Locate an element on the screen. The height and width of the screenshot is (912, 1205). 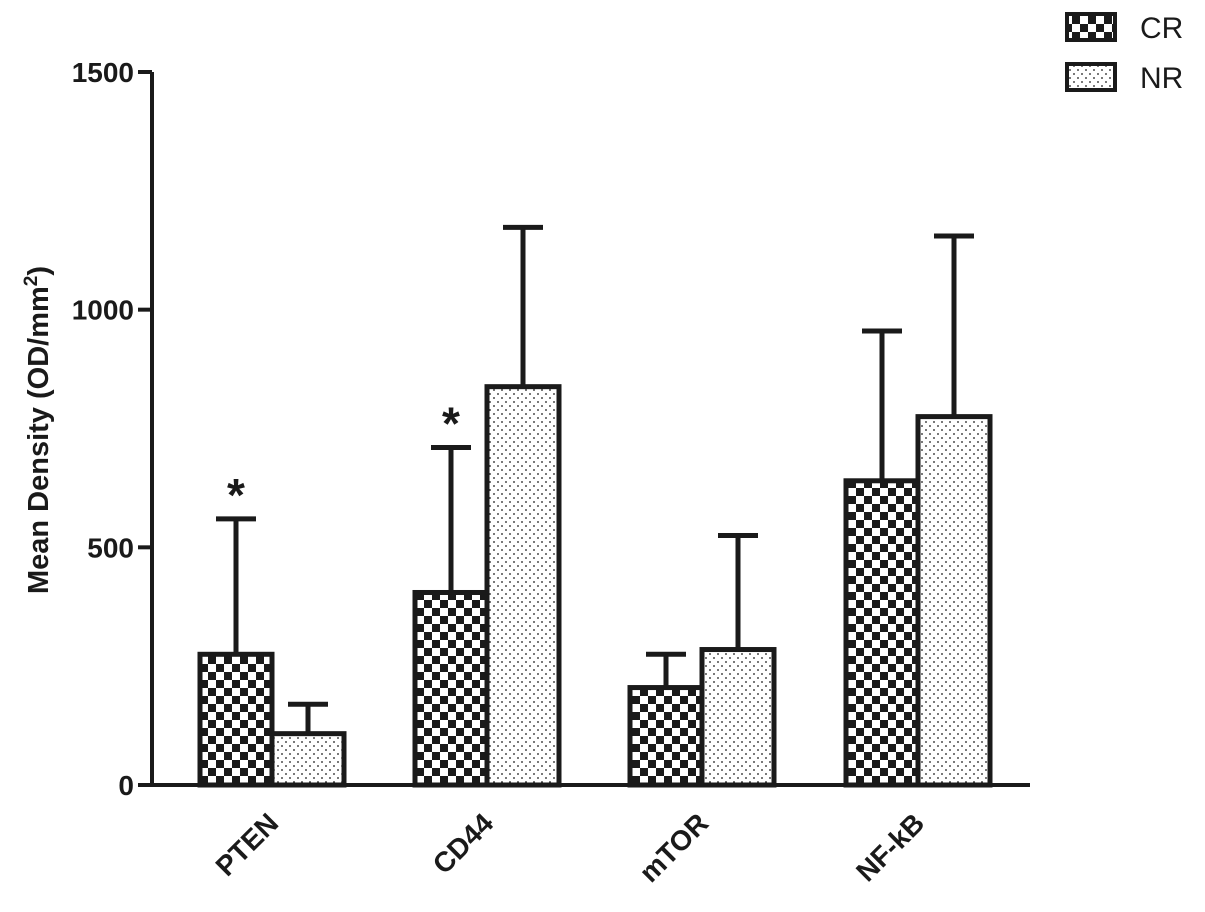
x-axis-ticks: PTEN CD44 mTOR NF-kB is located at coordinates (570, 847).